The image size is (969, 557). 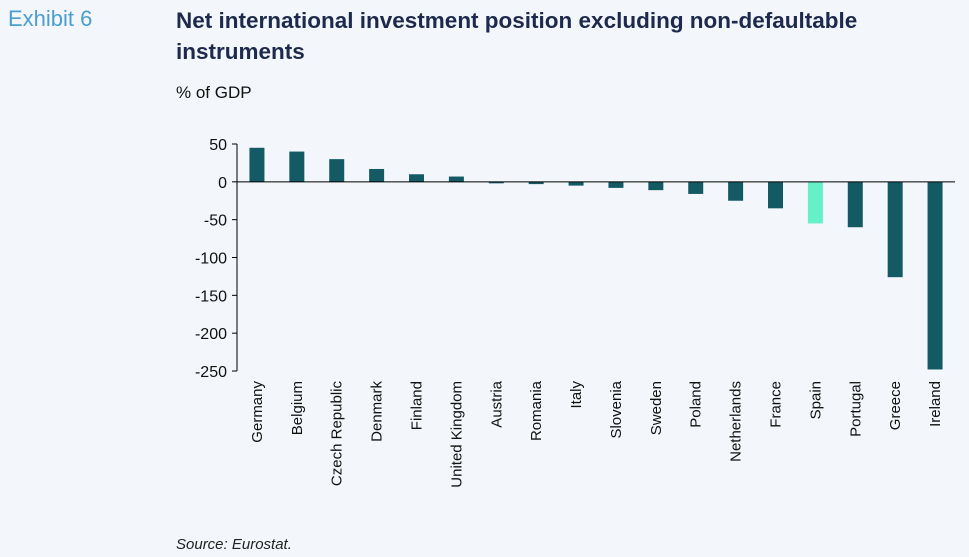 I want to click on x-tick-label: United Kingdom, so click(x=456, y=434).